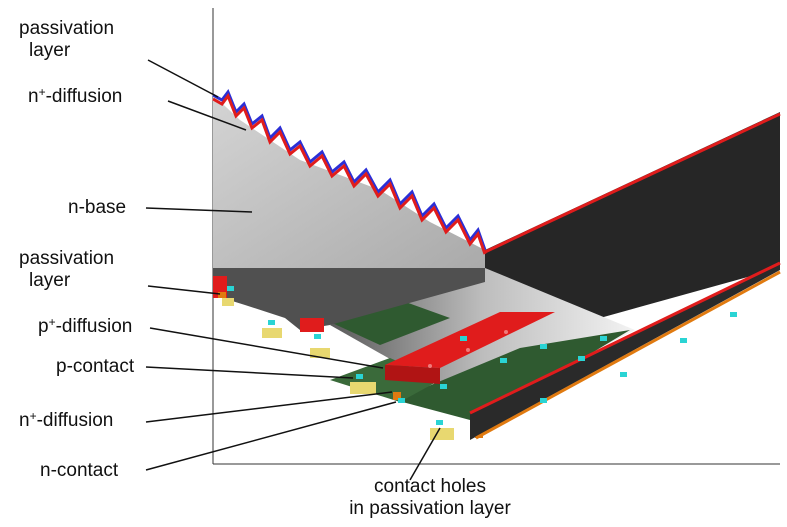 This screenshot has width=787, height=527. I want to click on label-line: in passivation layer, so click(430, 508).